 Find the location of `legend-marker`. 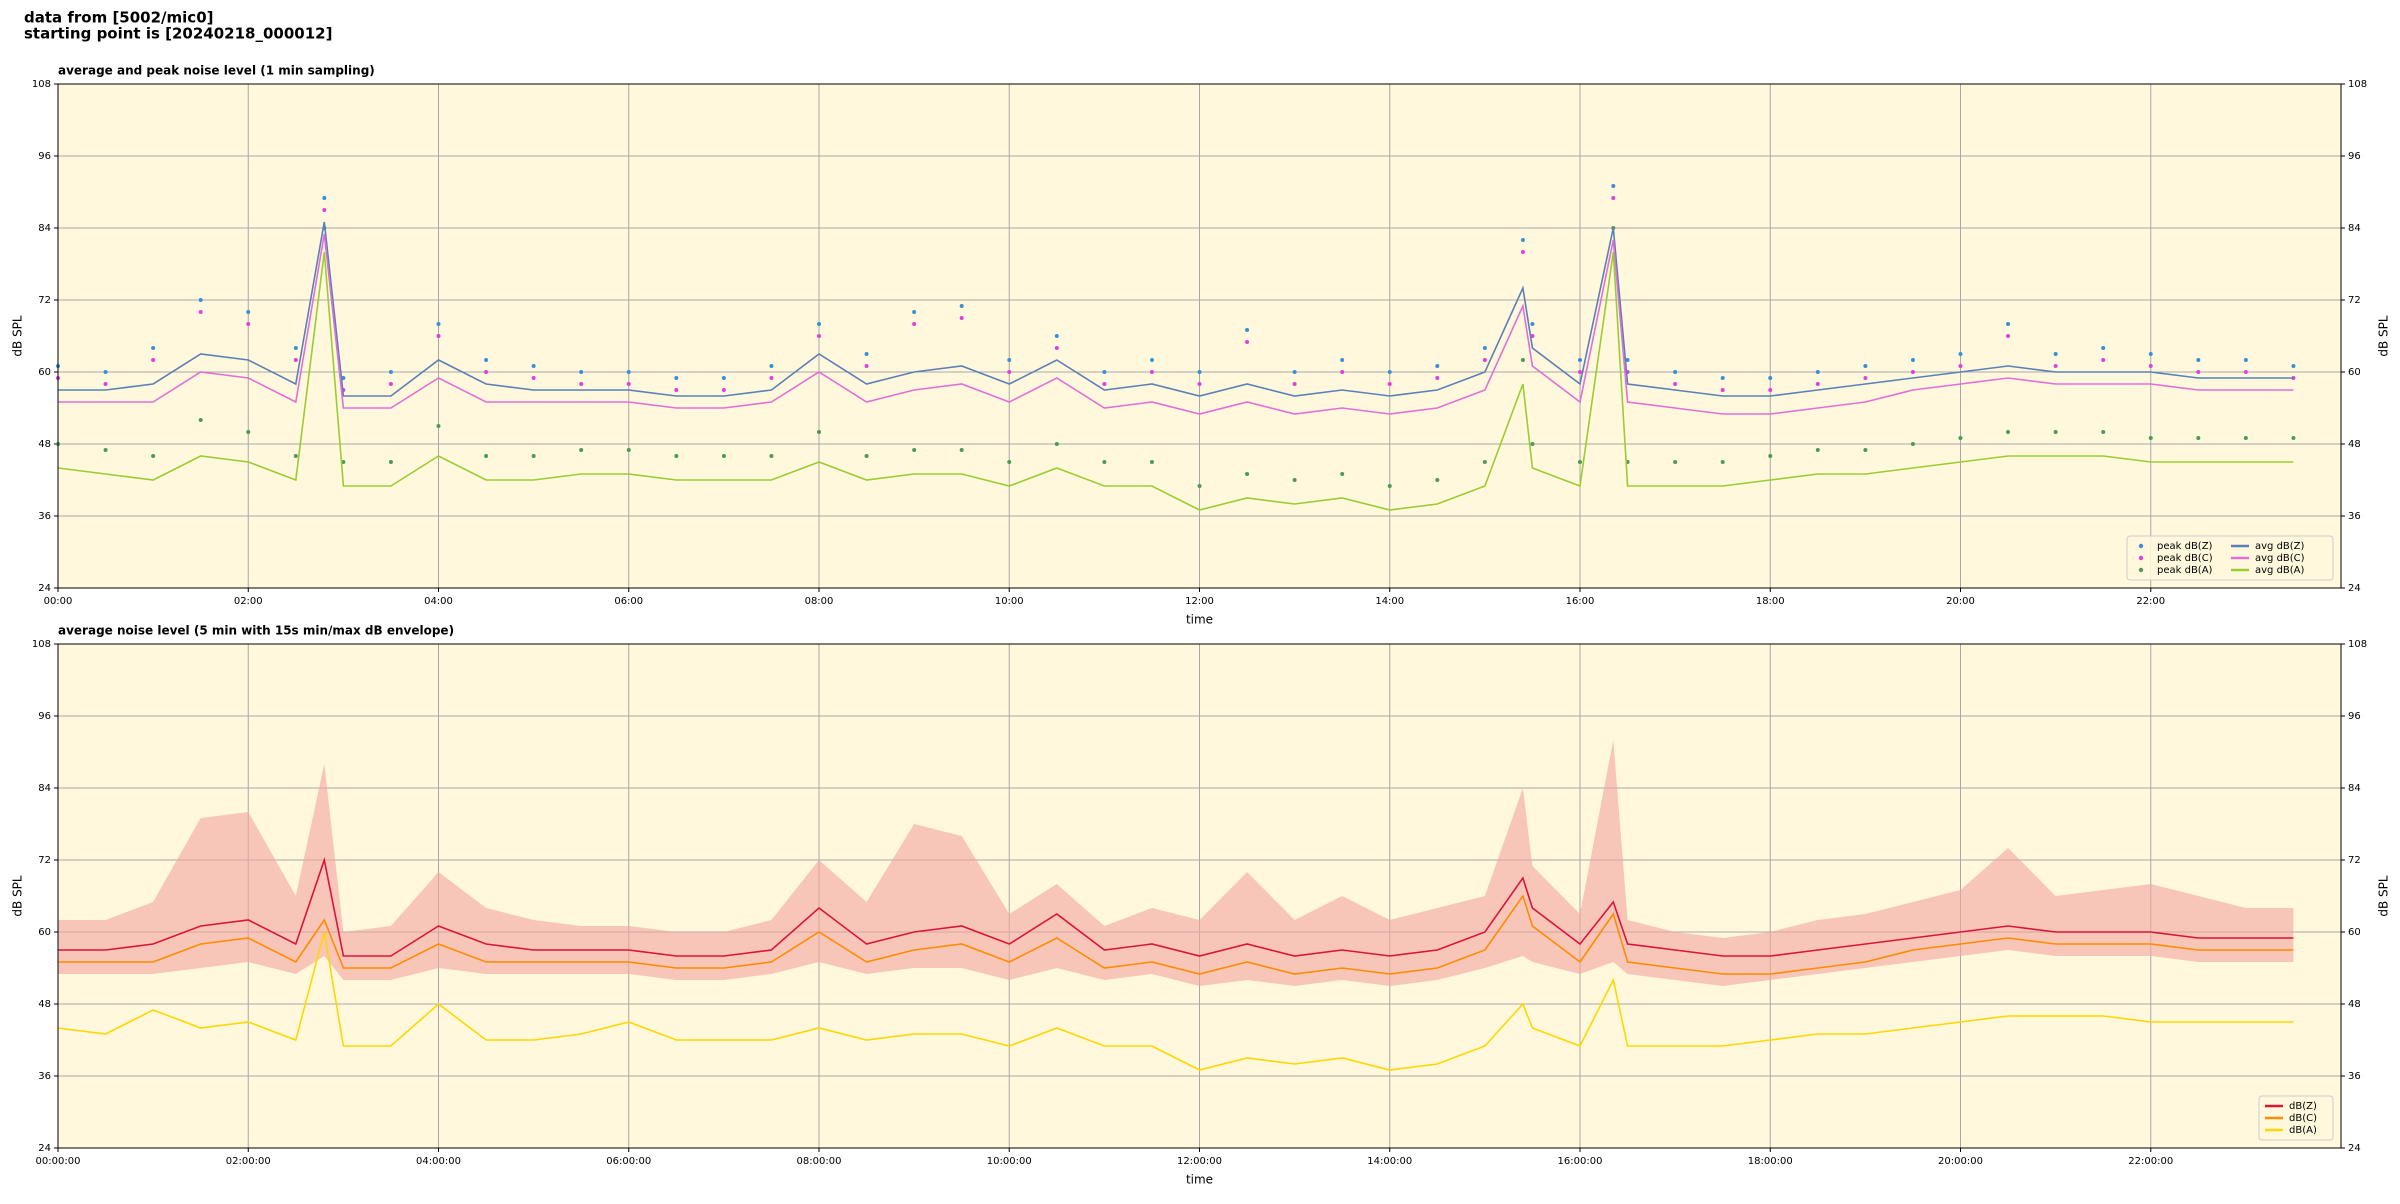

legend-marker is located at coordinates (2141, 558).